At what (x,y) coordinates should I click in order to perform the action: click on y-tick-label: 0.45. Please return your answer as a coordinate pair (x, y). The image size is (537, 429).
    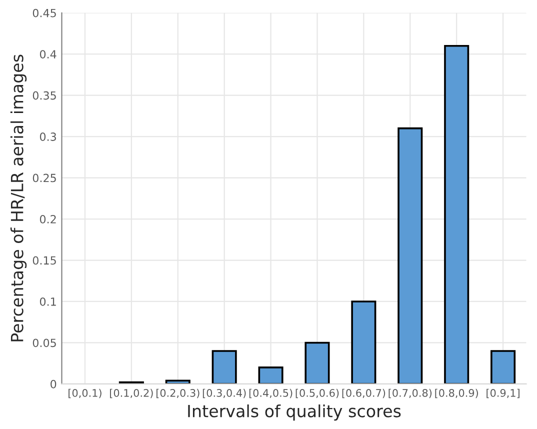
    Looking at the image, I should click on (44, 13).